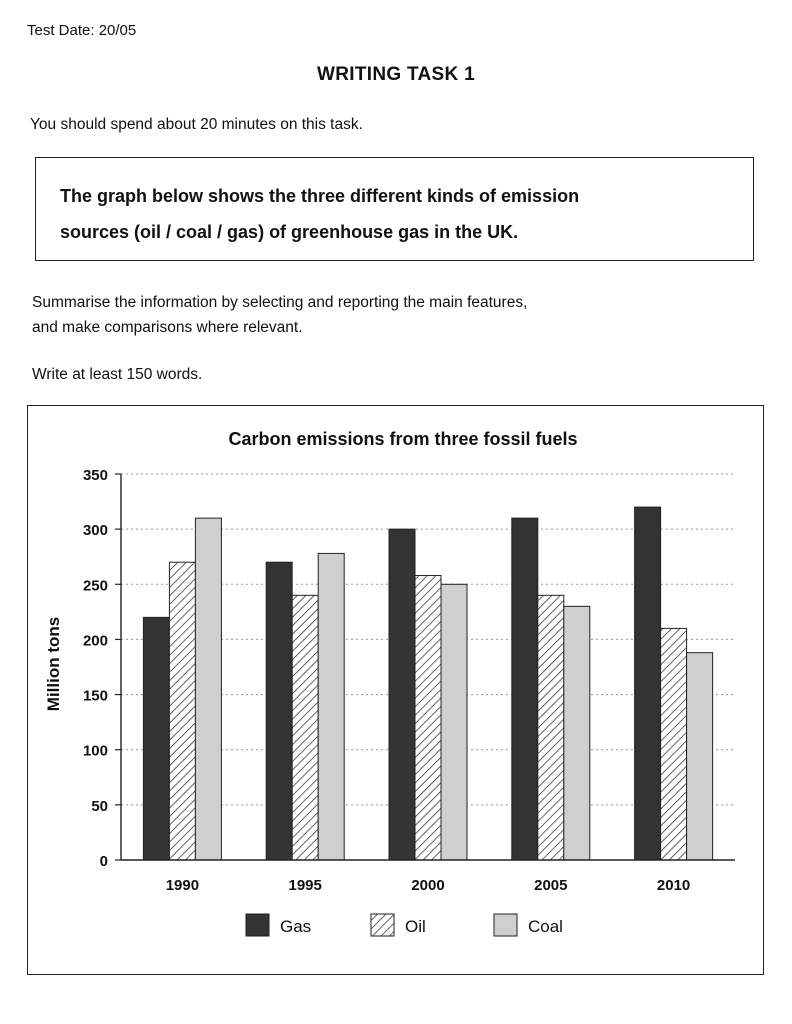  I want to click on y-axis-label: Million tons, so click(53, 664).